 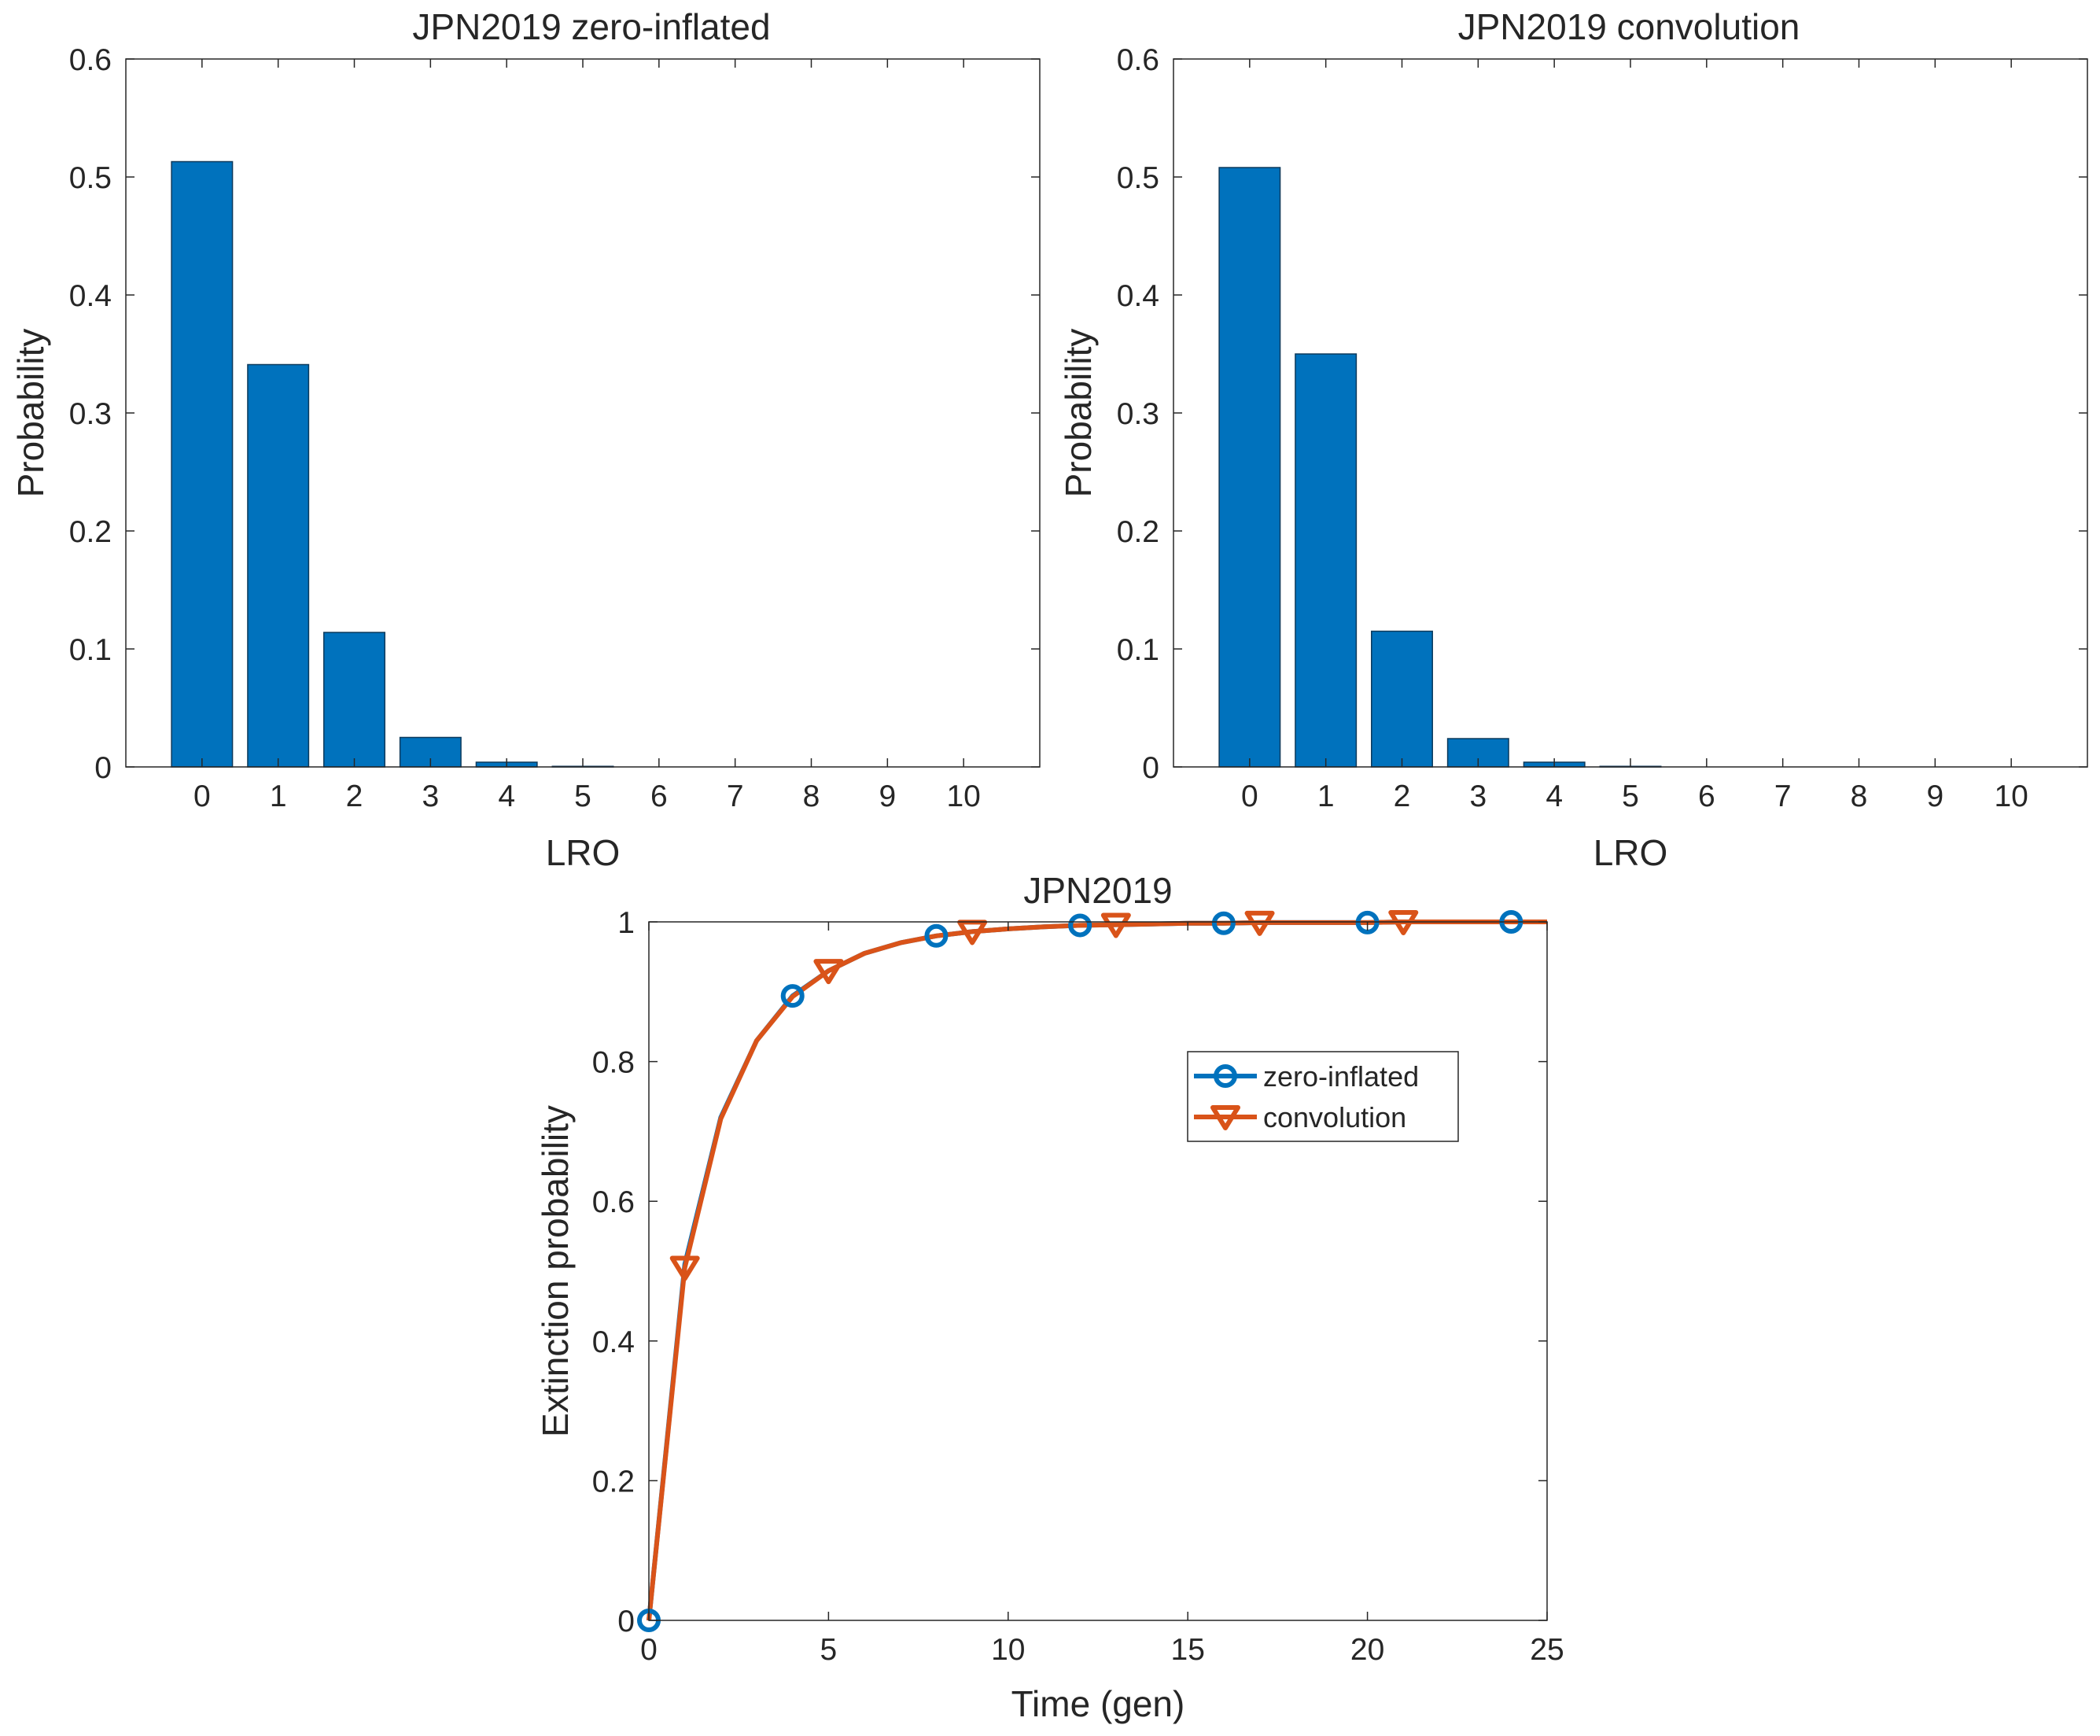 What do you see at coordinates (1188, 1650) in the screenshot?
I see `x-tick-label: 15` at bounding box center [1188, 1650].